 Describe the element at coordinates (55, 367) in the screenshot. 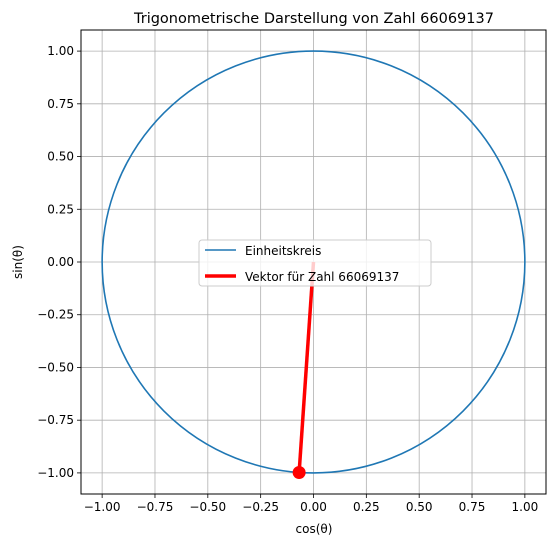

I see `y-tick-label: −0.50` at that location.